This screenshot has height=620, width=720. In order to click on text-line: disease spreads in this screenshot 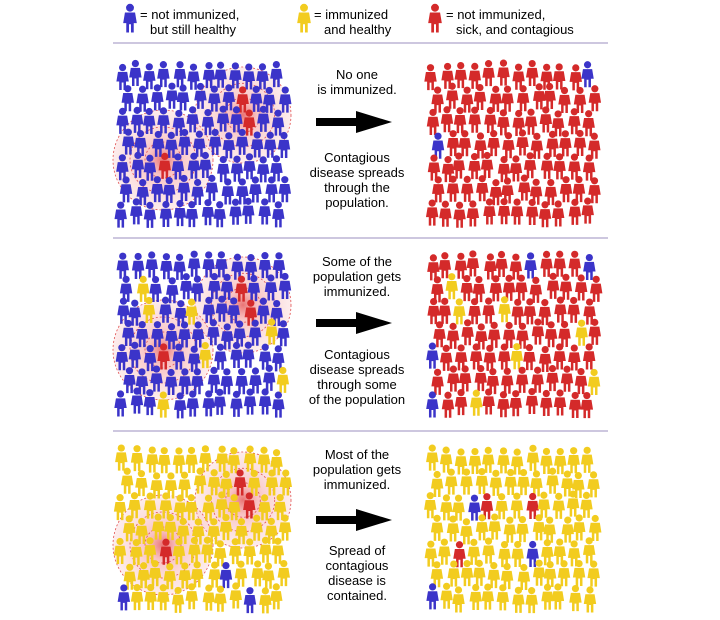, I will do `click(357, 369)`.